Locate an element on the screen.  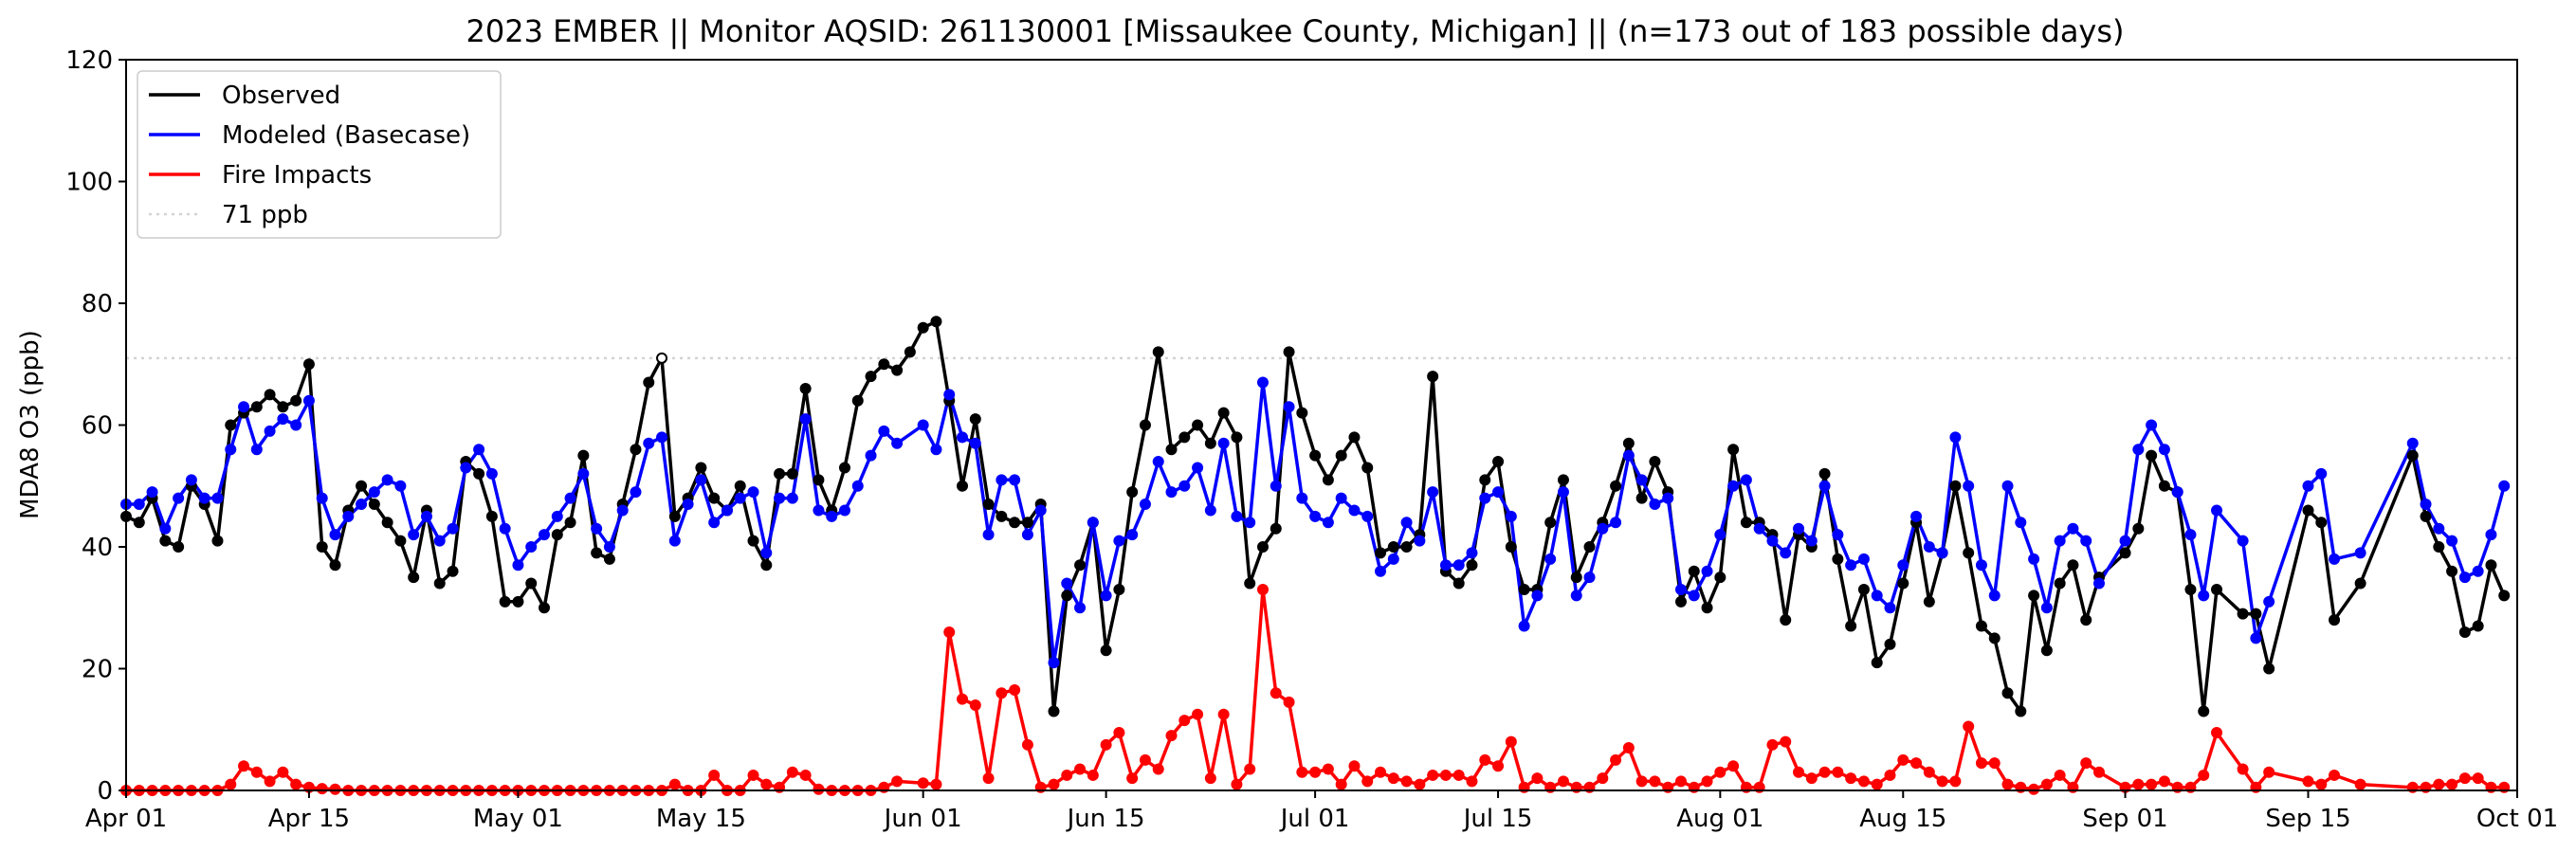
x-tick-label: Jun 01 is located at coordinates (922, 819).